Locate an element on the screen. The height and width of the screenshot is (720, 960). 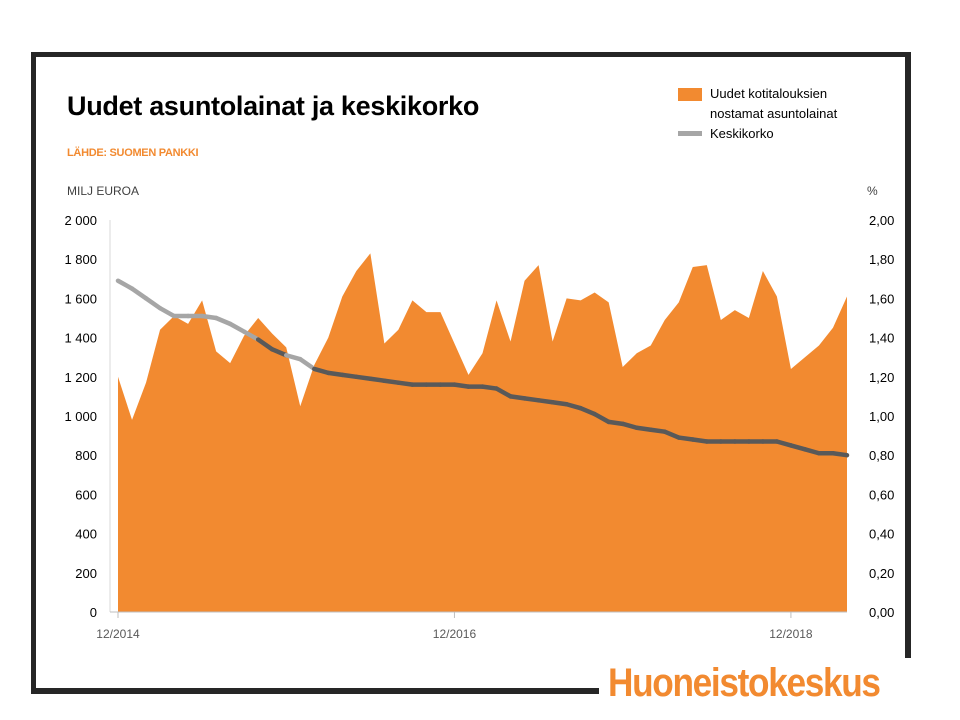
chart-title: Uudet asuntolainat ja keskikorko is located at coordinates (273, 106).